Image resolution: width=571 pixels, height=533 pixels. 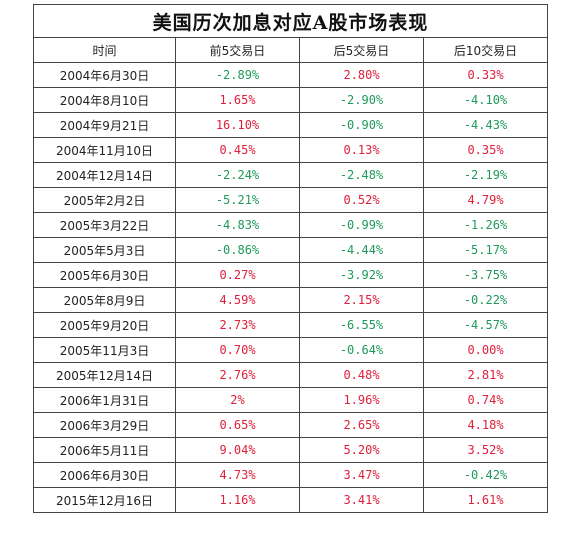 I want to click on post5-value-cell: -4.44%, so click(x=361, y=250).